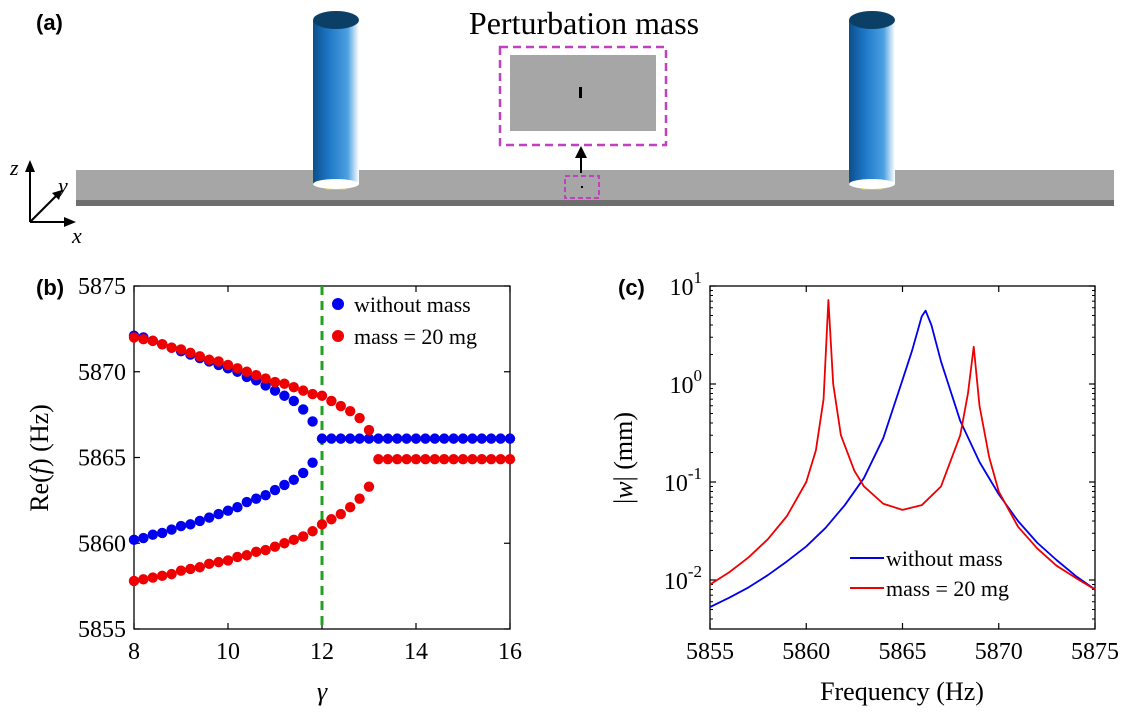 The height and width of the screenshot is (713, 1133). What do you see at coordinates (683, 431) in the screenshot?
I see `y-tick-labels-c: 10¹ 10⁰ 10⁻¹ 10⁻²` at bounding box center [683, 431].